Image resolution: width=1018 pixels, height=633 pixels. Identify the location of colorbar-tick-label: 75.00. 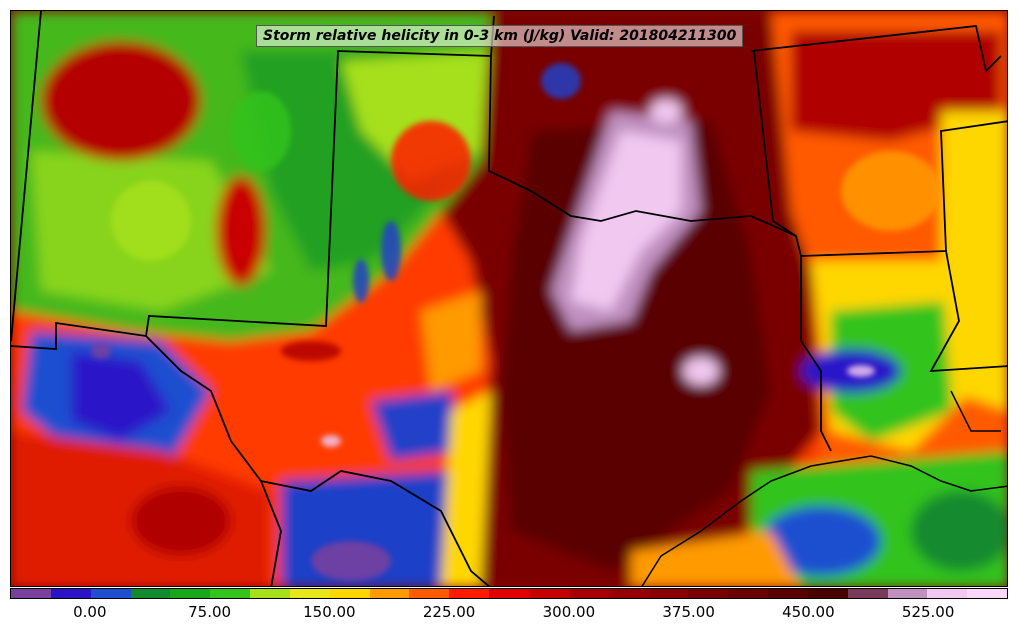
(210, 612).